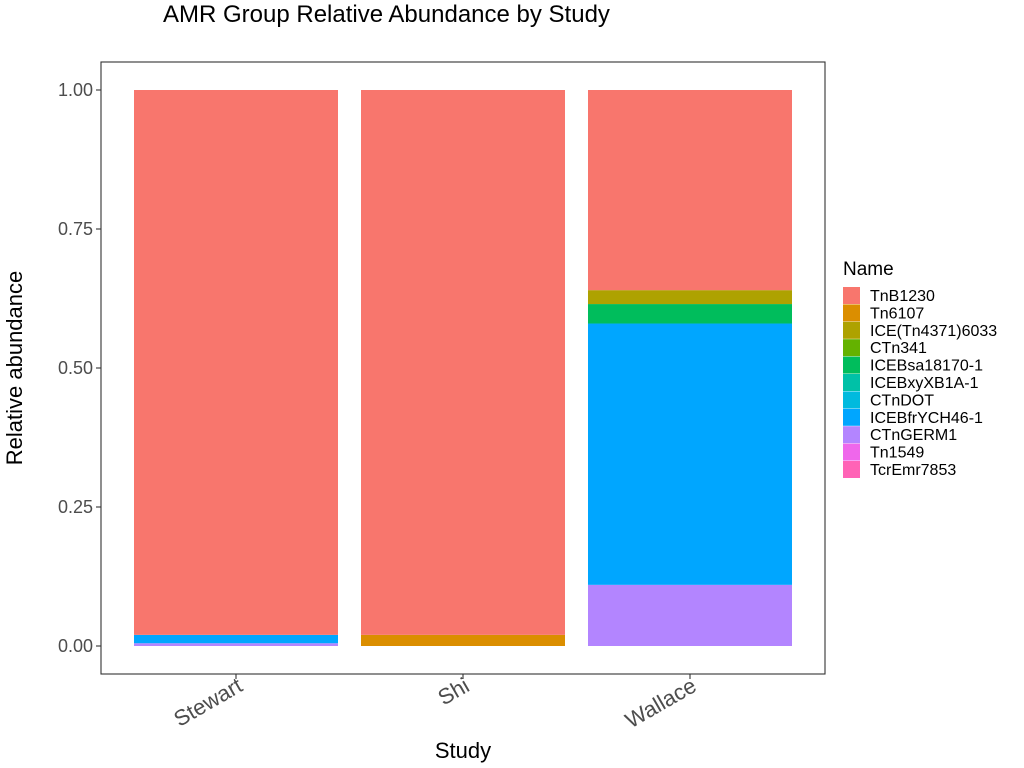  I want to click on bar-segment-stewart-tnb1230, so click(236, 362).